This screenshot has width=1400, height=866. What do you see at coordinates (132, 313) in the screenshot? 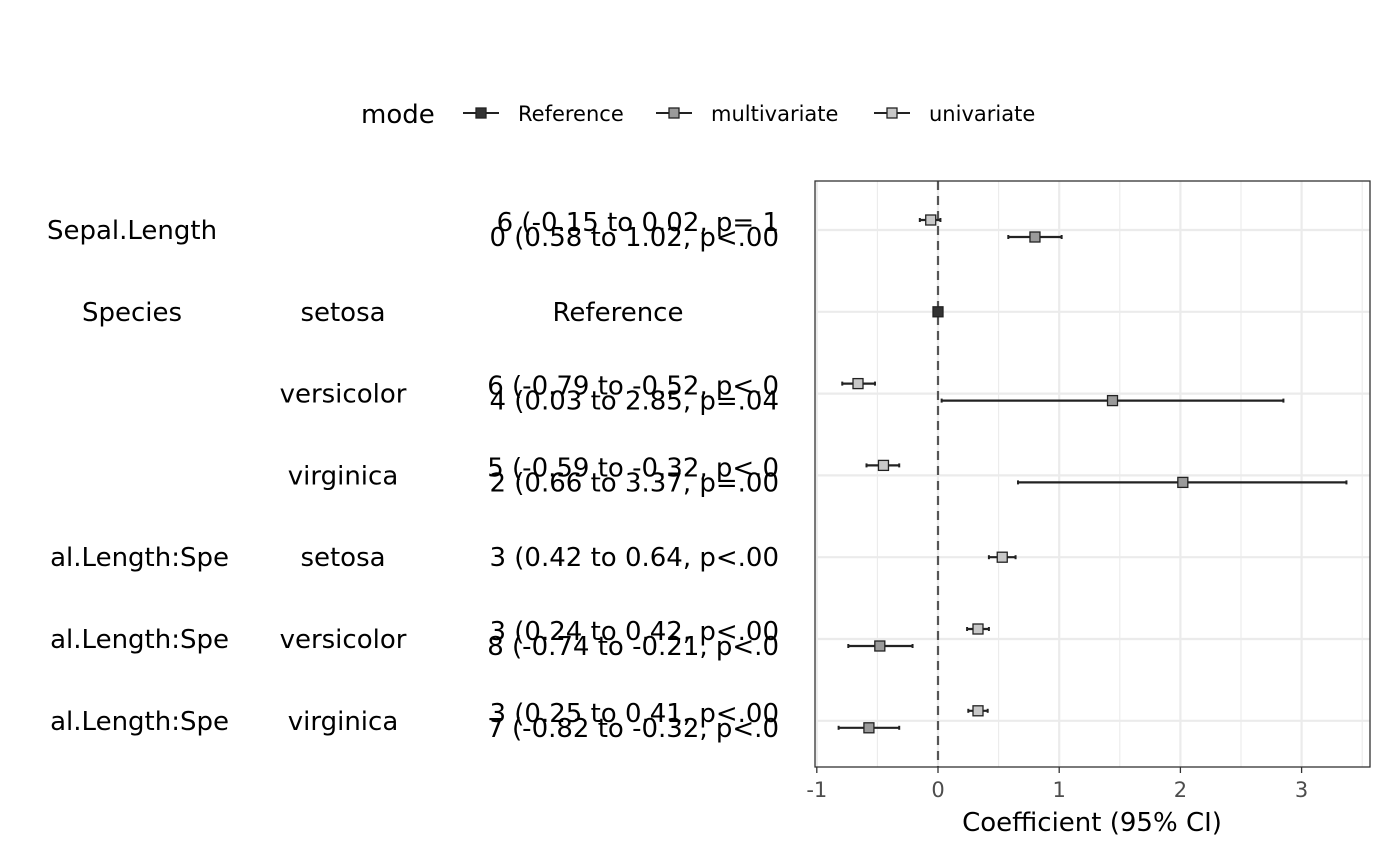
I see `variable-label: Species` at bounding box center [132, 313].